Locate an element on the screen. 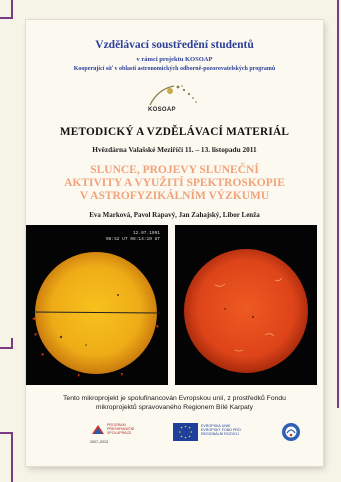  photo-time: 08:52 UT 08:14:10 UT is located at coordinates (132, 239).